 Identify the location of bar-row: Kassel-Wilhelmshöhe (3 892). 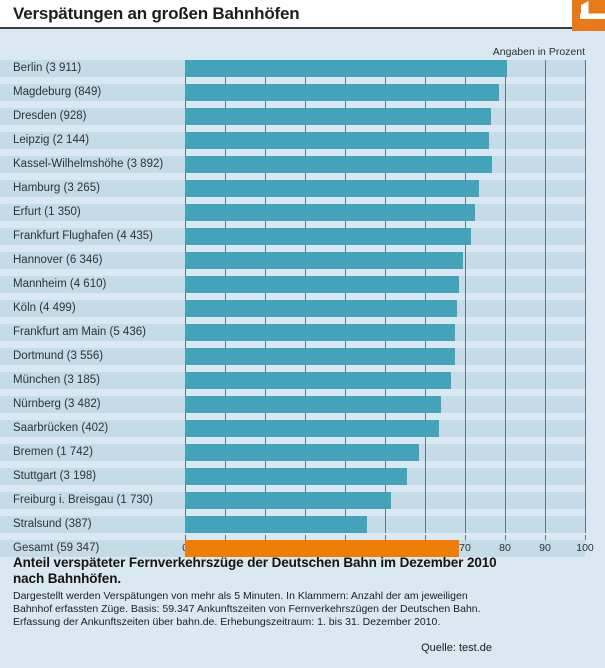
(292, 164).